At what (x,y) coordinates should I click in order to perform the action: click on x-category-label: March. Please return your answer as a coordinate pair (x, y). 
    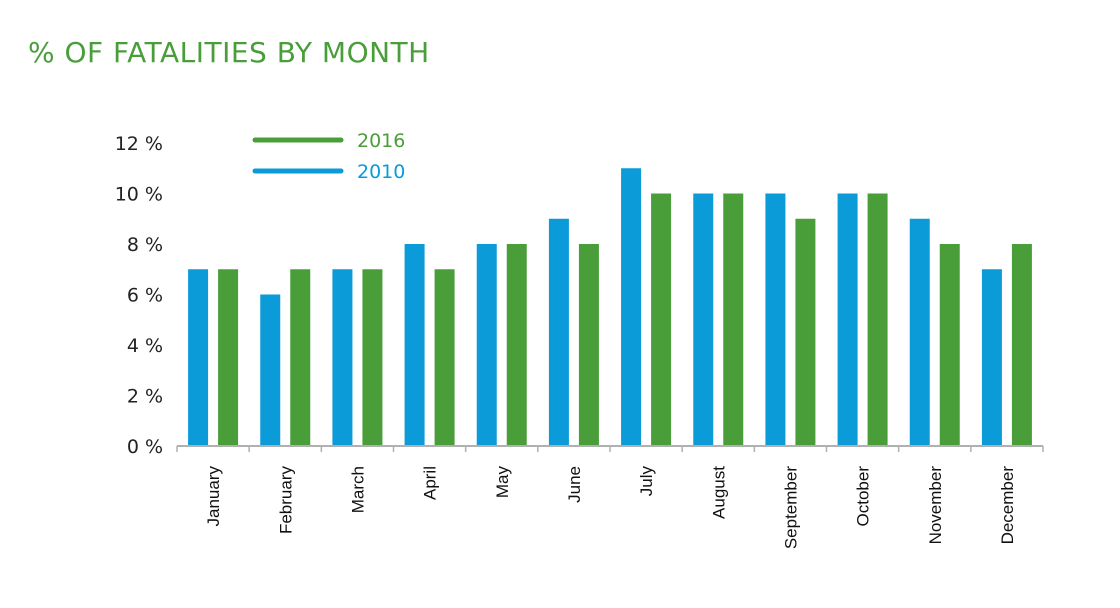
    Looking at the image, I should click on (357, 489).